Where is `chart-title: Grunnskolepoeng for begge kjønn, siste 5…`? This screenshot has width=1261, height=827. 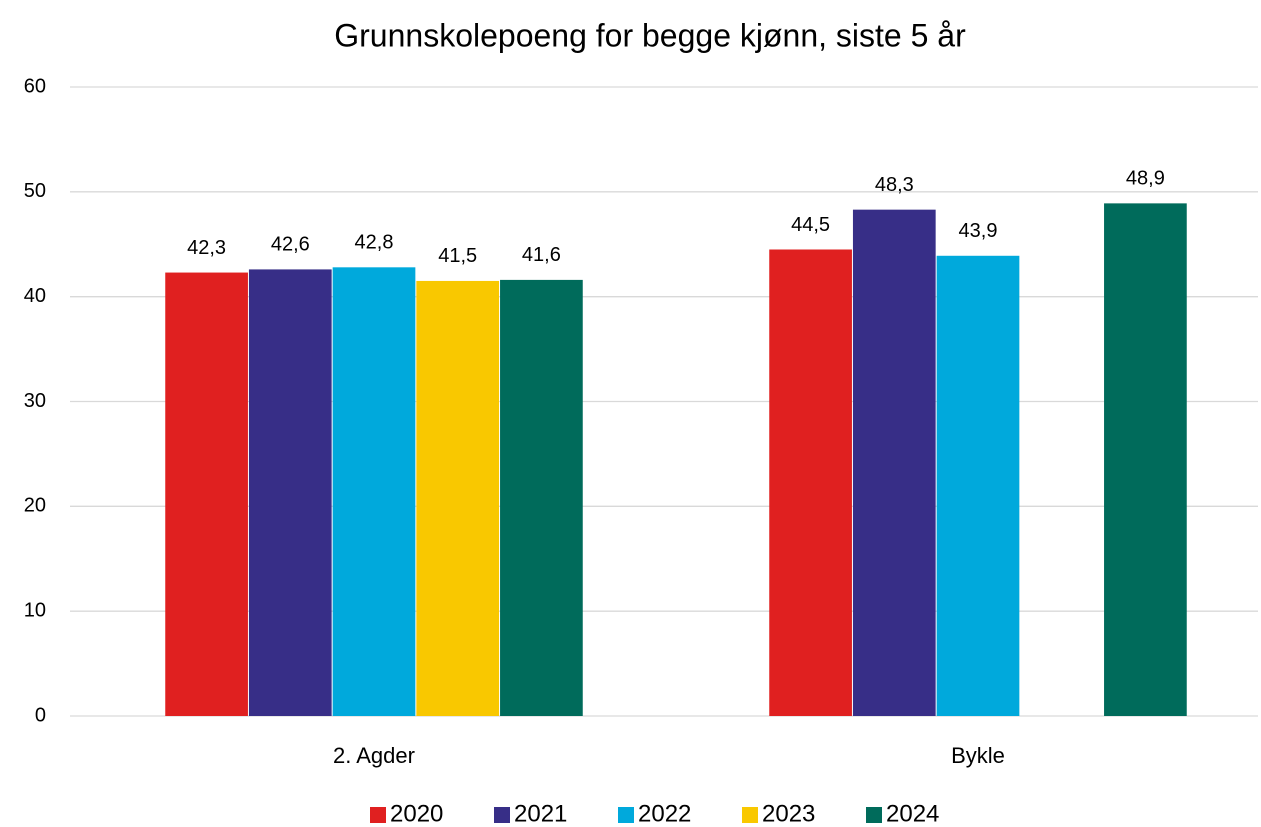 chart-title: Grunnskolepoeng for begge kjønn, siste 5… is located at coordinates (650, 35).